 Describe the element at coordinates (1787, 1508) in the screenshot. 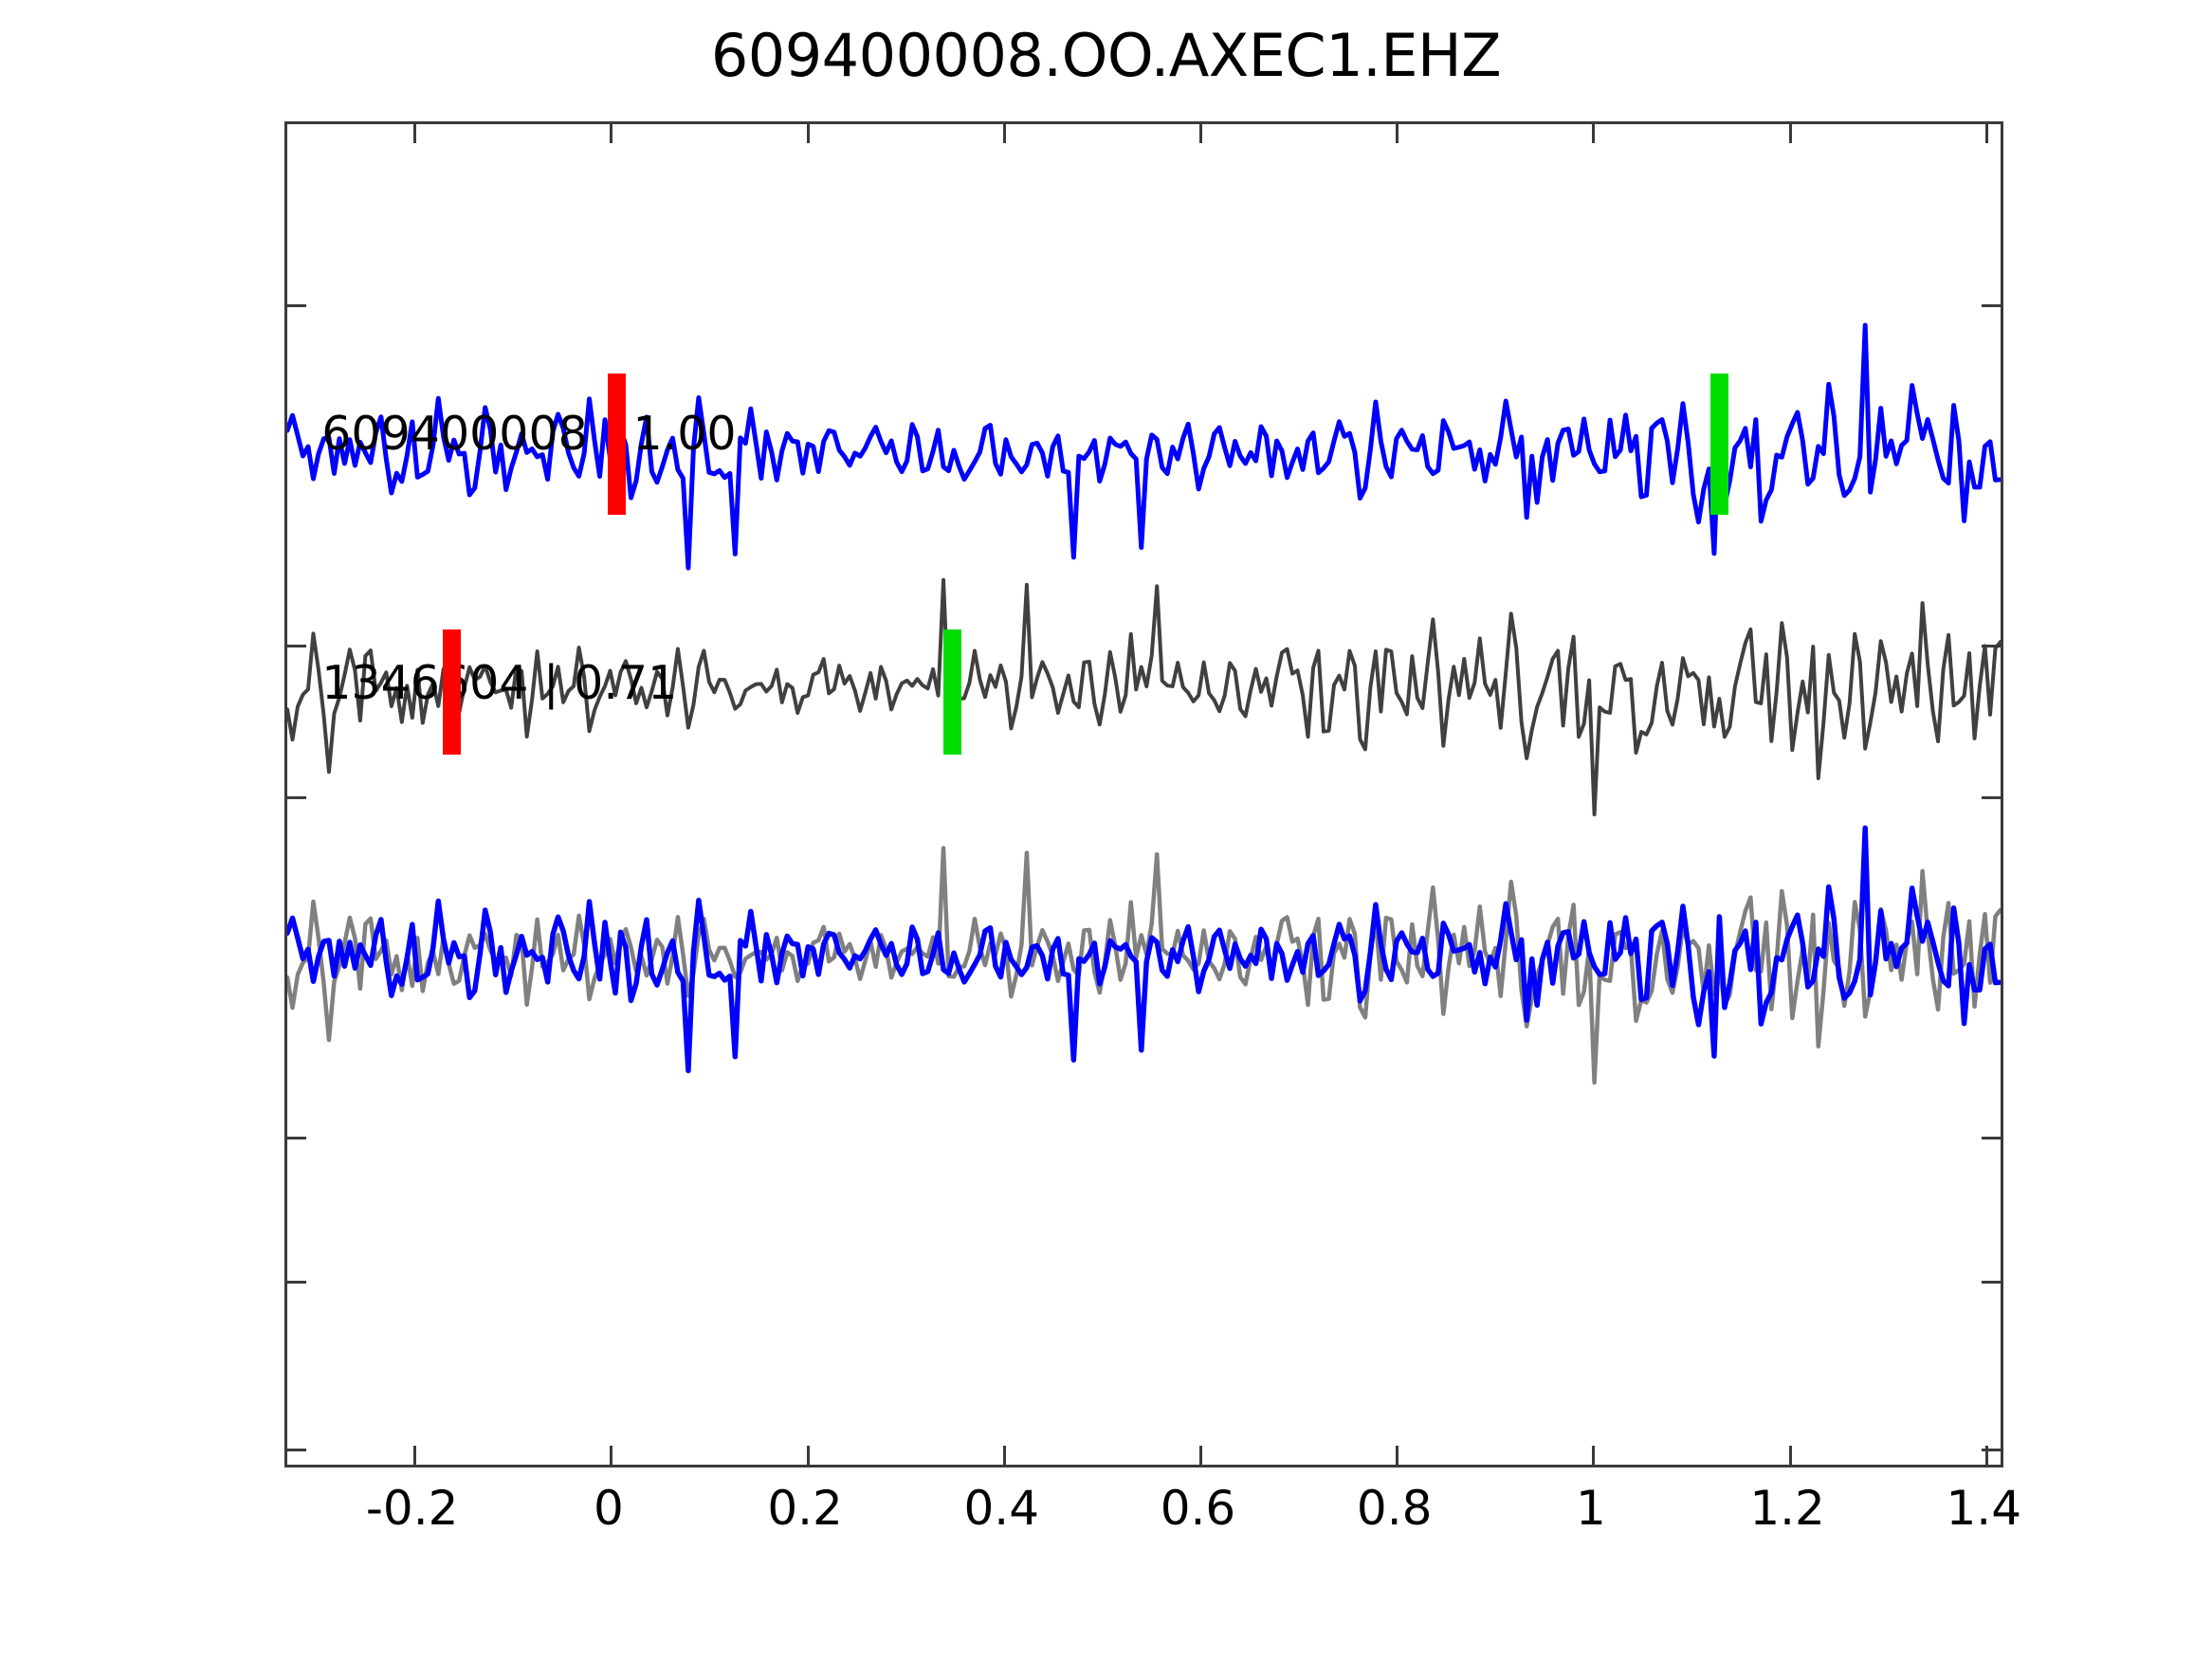

I see `x-tick-label: 1.2` at that location.